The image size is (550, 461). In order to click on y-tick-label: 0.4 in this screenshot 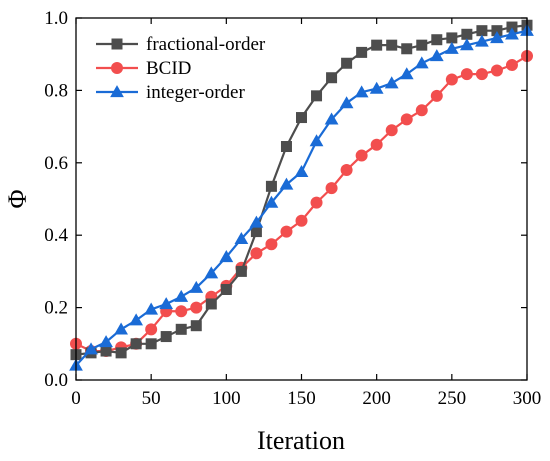, I will do `click(56, 235)`.